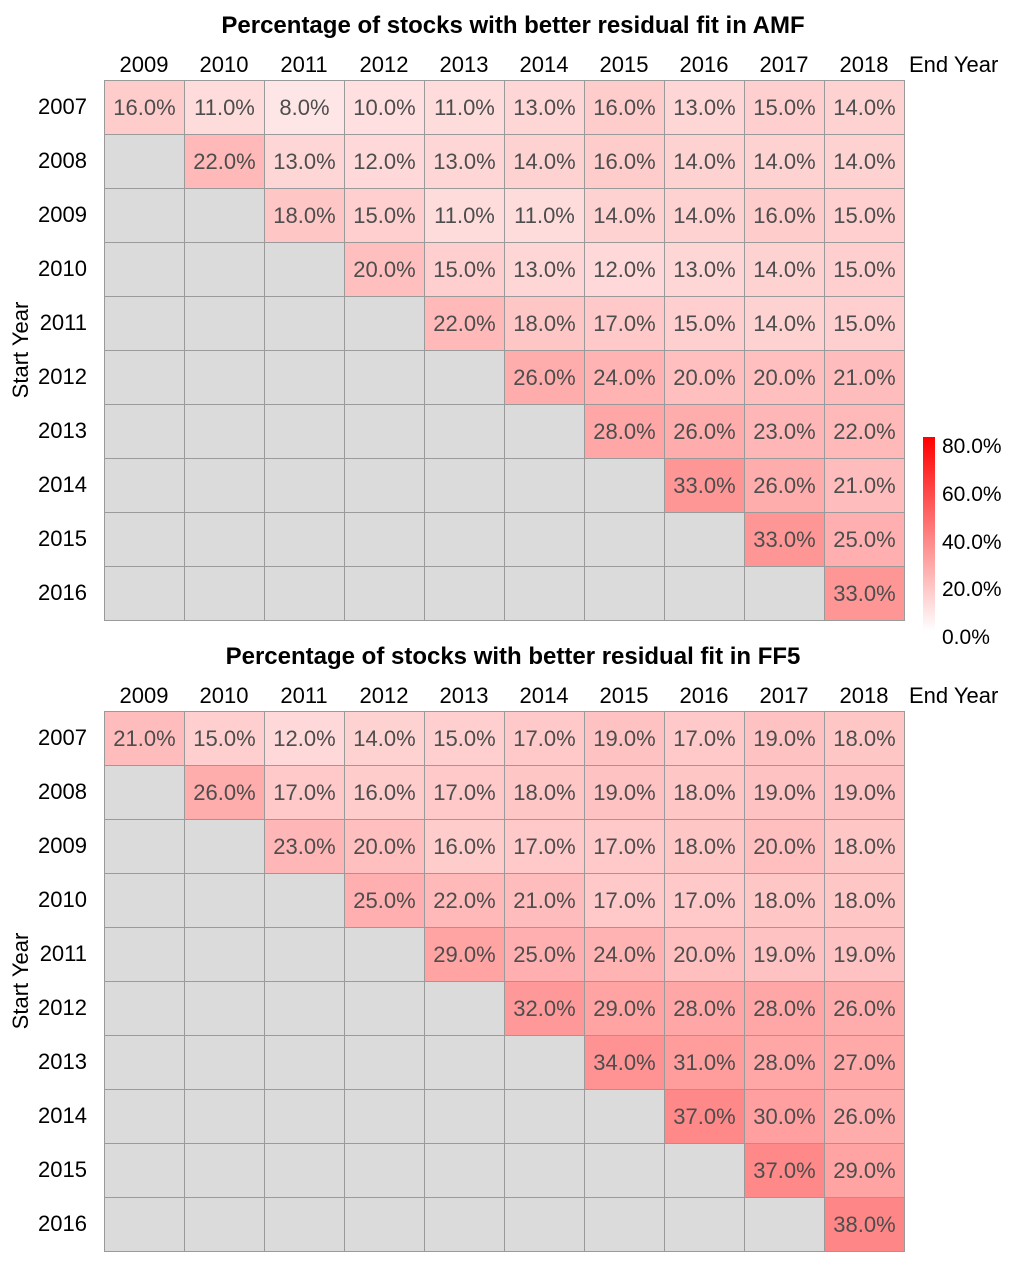 The height and width of the screenshot is (1285, 1031). Describe the element at coordinates (972, 542) in the screenshot. I see `colorbar-tick-label: 40.0%` at that location.